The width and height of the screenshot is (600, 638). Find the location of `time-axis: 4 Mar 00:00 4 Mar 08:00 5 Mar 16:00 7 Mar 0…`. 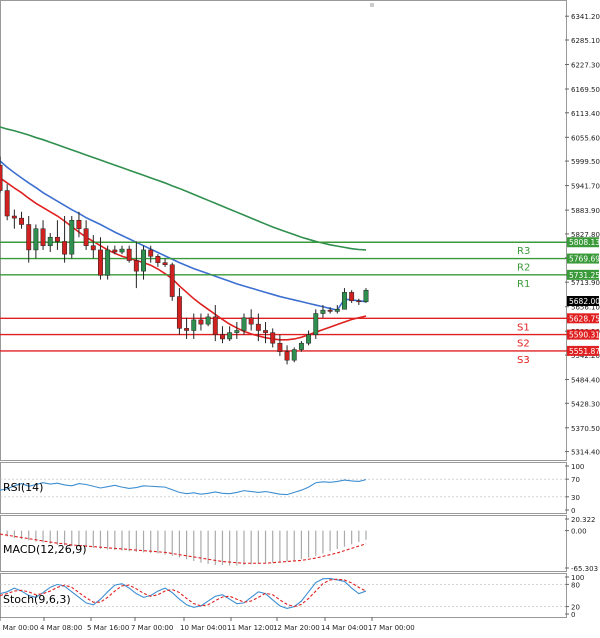

time-axis: 4 Mar 00:00 4 Mar 08:00 5 Mar 16:00 7 Mar 0… is located at coordinates (207, 624).